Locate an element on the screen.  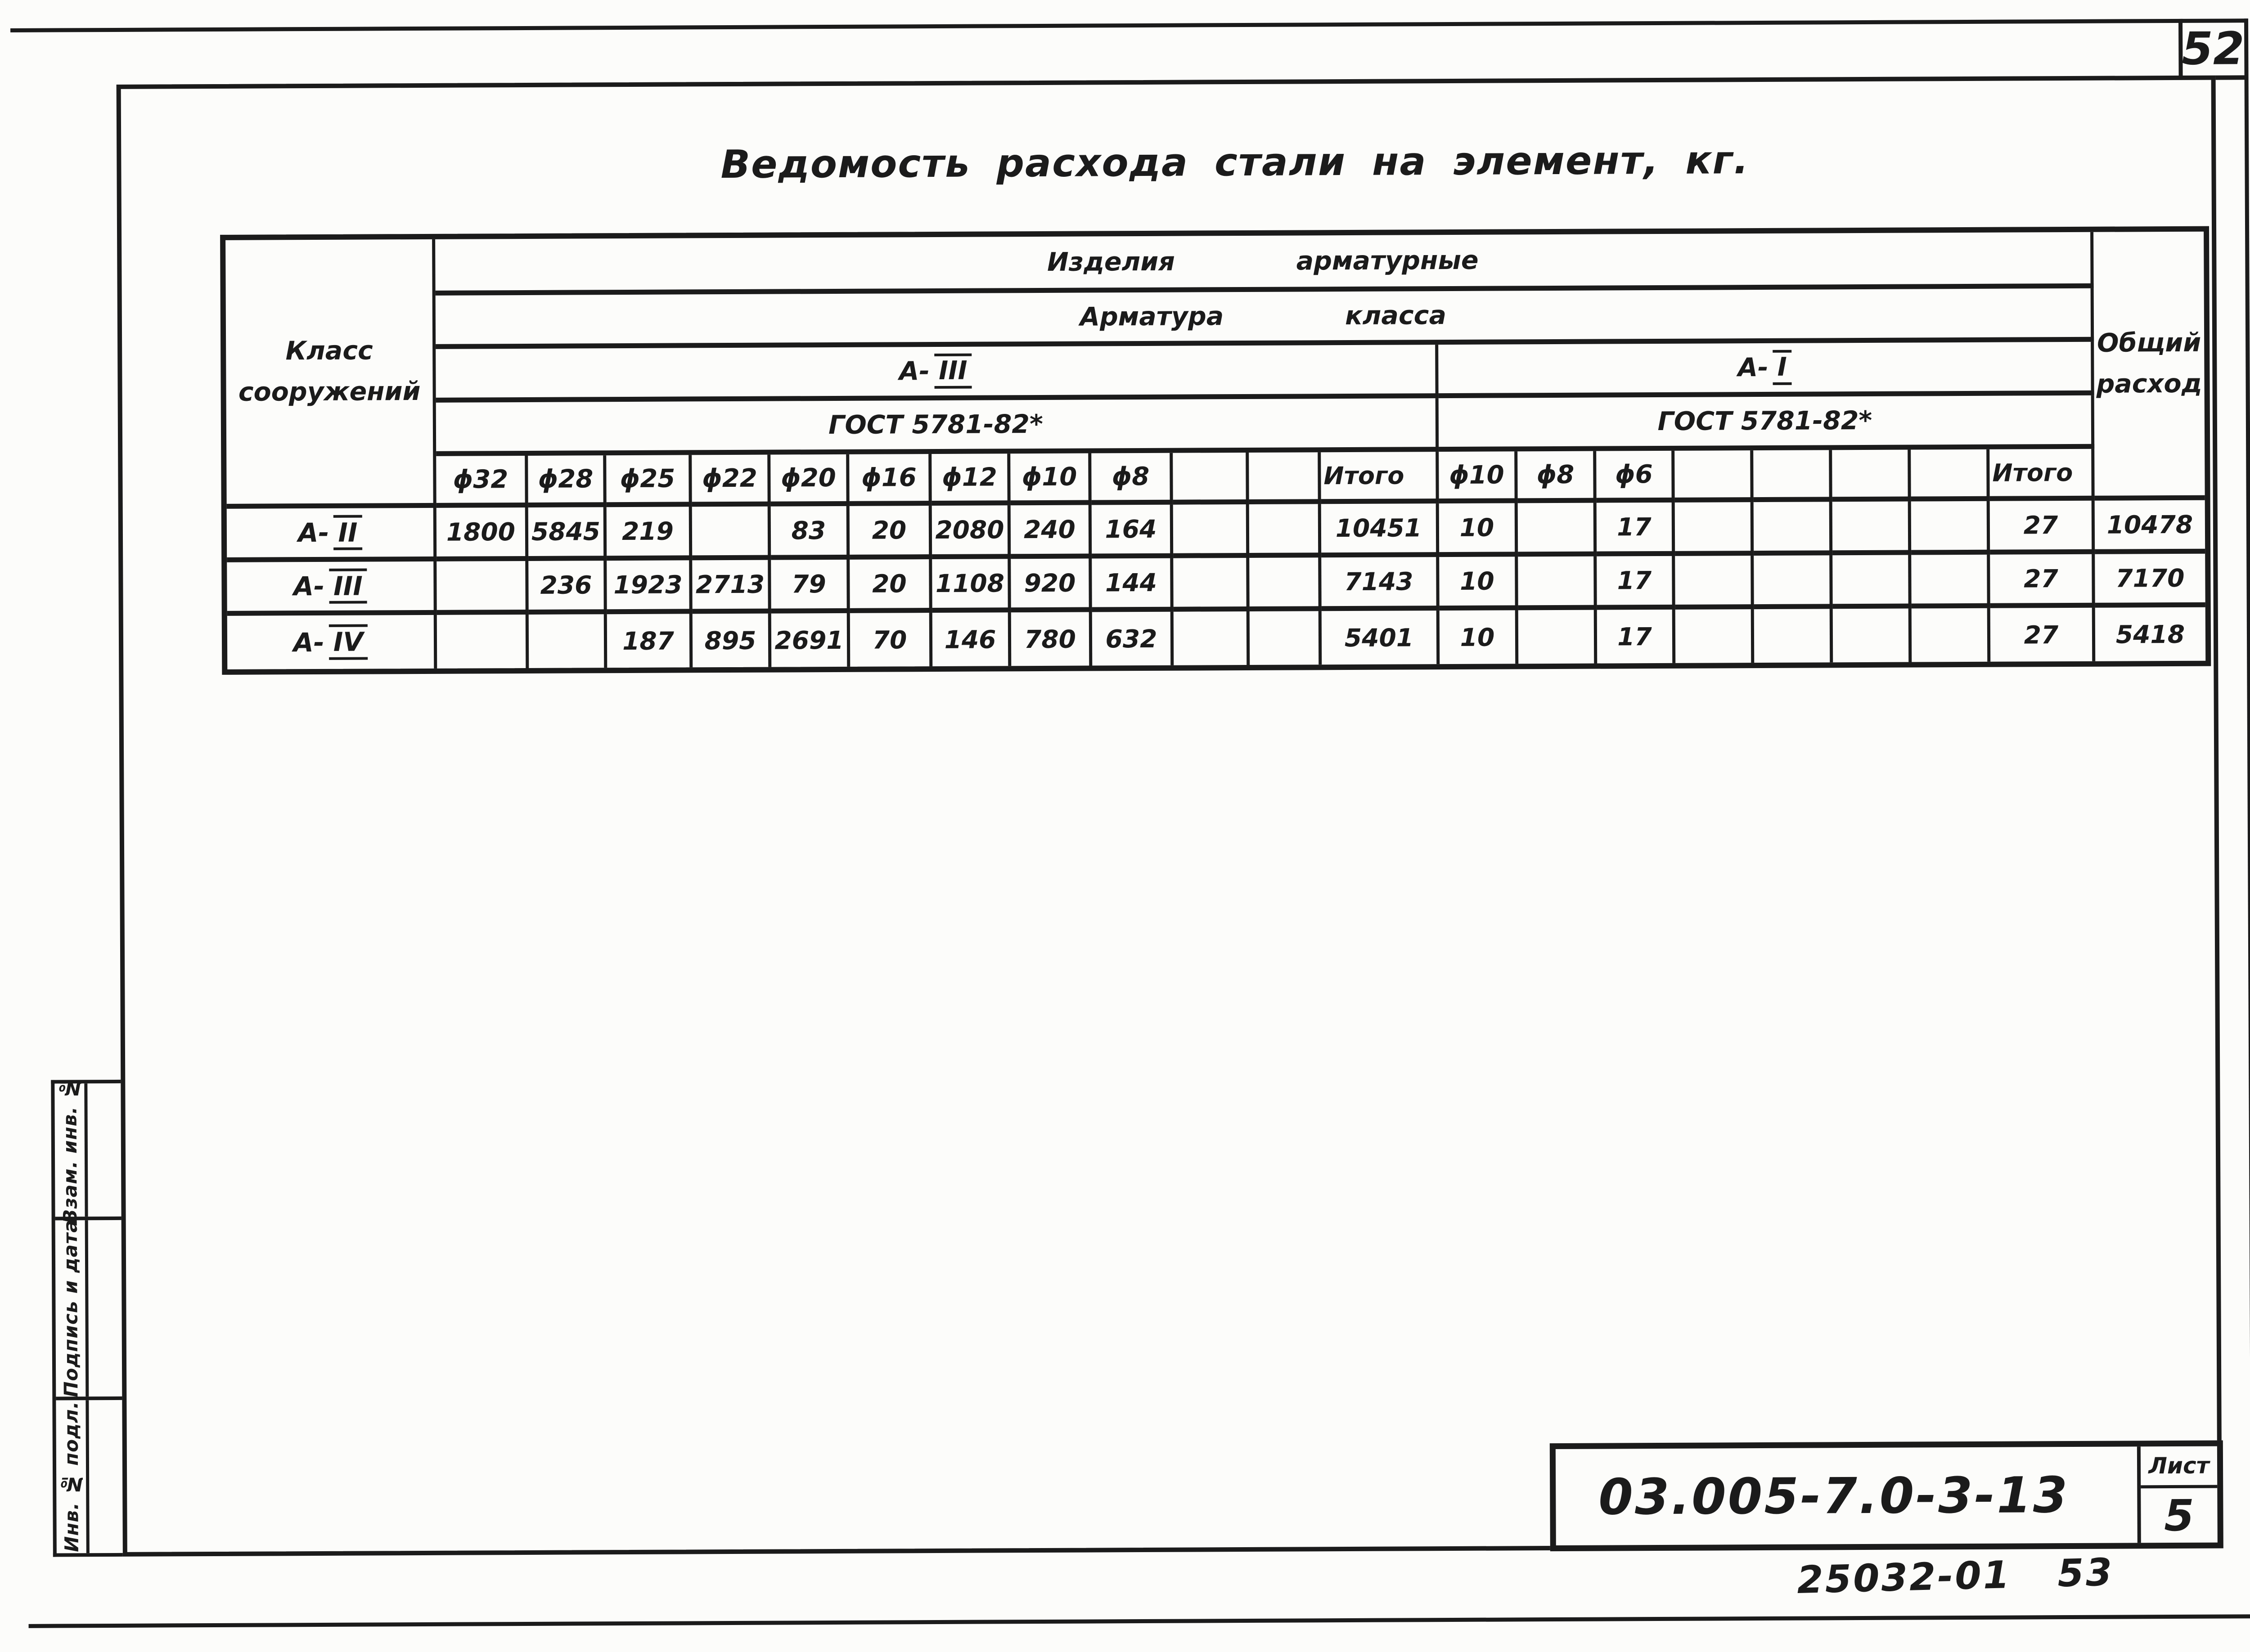
row-header-class: Класс сооружений is located at coordinates (330, 374).